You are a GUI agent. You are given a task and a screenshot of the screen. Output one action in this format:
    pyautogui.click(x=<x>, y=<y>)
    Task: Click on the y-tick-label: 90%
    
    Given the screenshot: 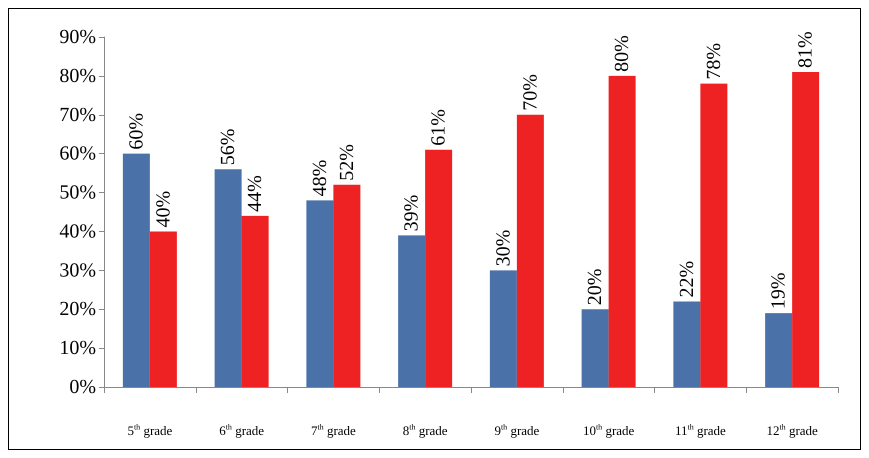 What is the action you would take?
    pyautogui.click(x=77, y=37)
    